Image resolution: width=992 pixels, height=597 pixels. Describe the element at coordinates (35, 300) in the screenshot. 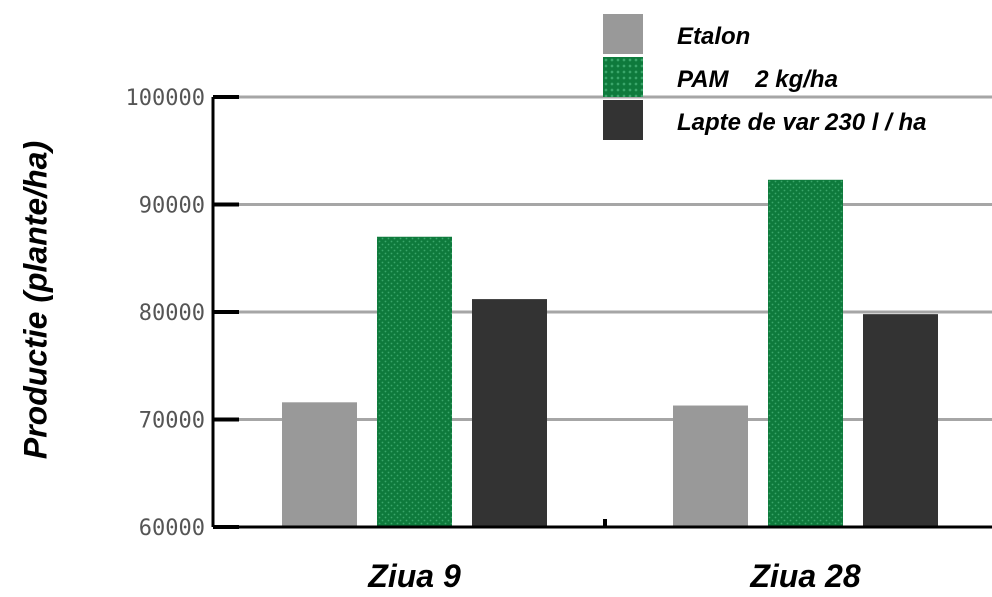

I see `y-axis-label: Productie (plante/ha)` at that location.